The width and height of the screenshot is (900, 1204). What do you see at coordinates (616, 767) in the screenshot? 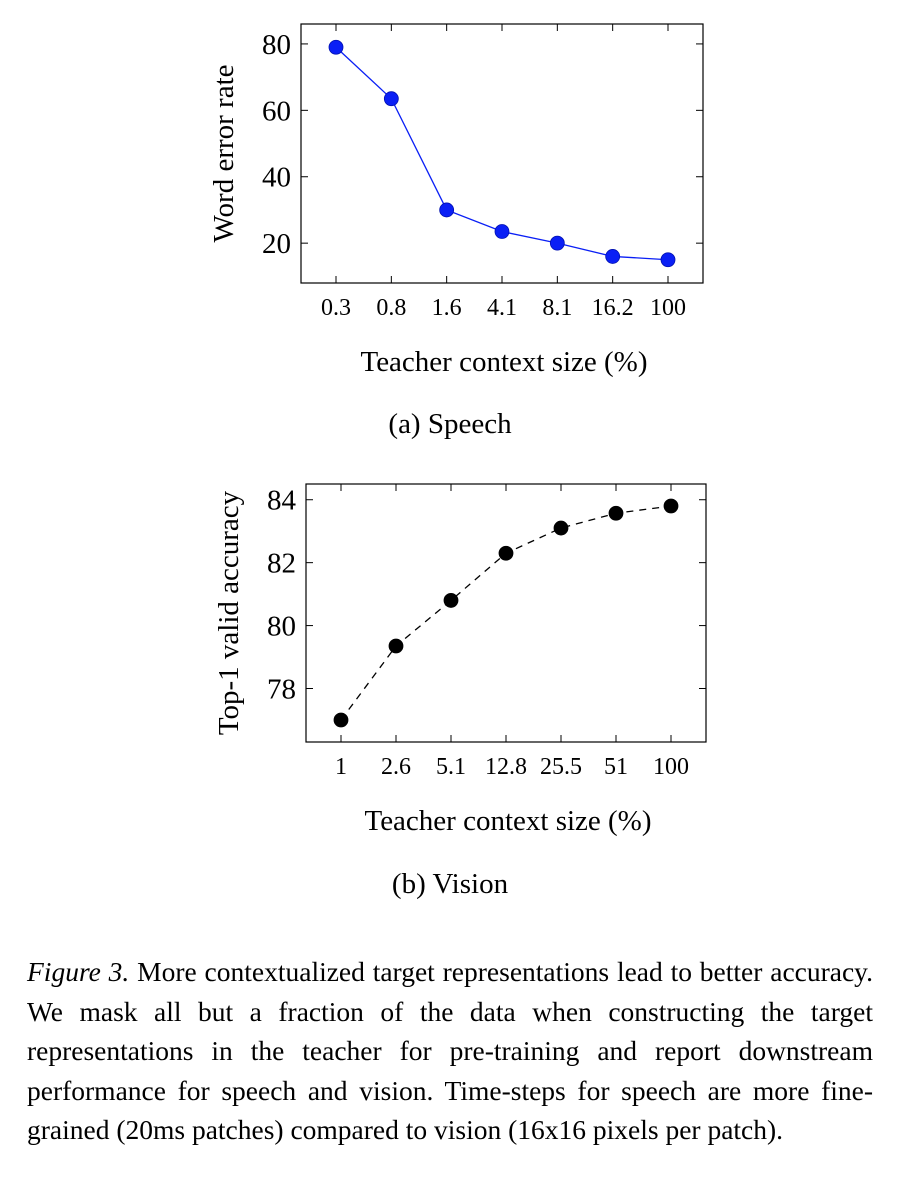
I see `vision-x-tick-label: 51` at bounding box center [616, 767].